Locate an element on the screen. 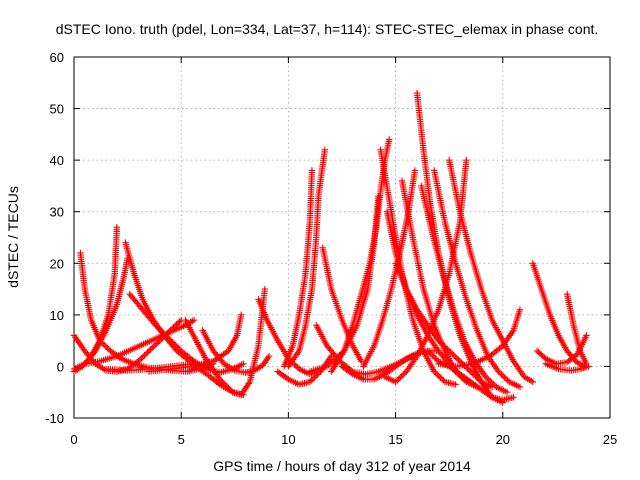 Image resolution: width=640 pixels, height=480 pixels. y-tick-label: 50 is located at coordinates (57, 109).